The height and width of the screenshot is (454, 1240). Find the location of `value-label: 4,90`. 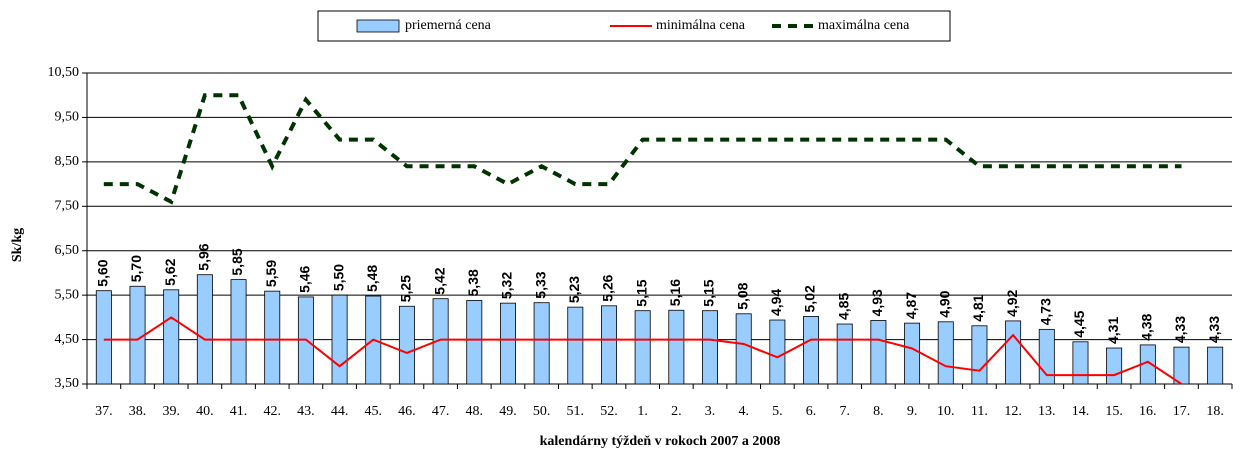

value-label: 4,90 is located at coordinates (944, 303).